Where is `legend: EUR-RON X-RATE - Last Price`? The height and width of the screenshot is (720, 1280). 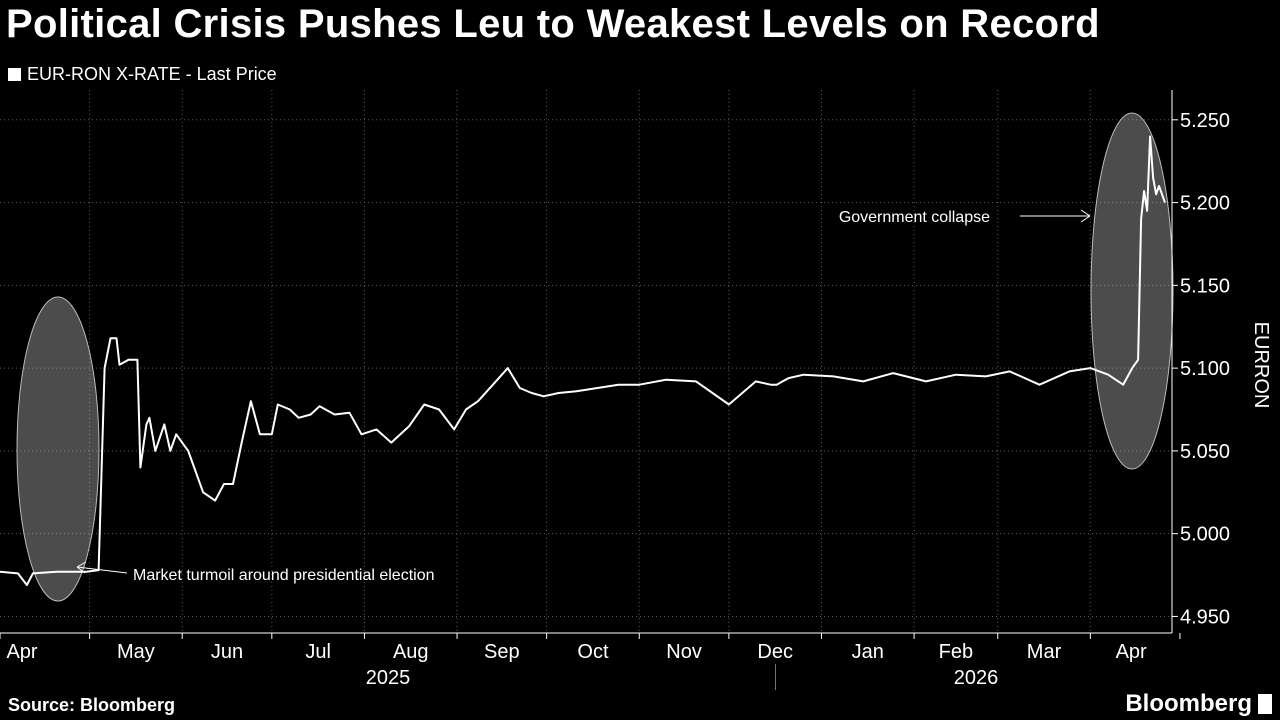 legend: EUR-RON X-RATE - Last Price is located at coordinates (142, 74).